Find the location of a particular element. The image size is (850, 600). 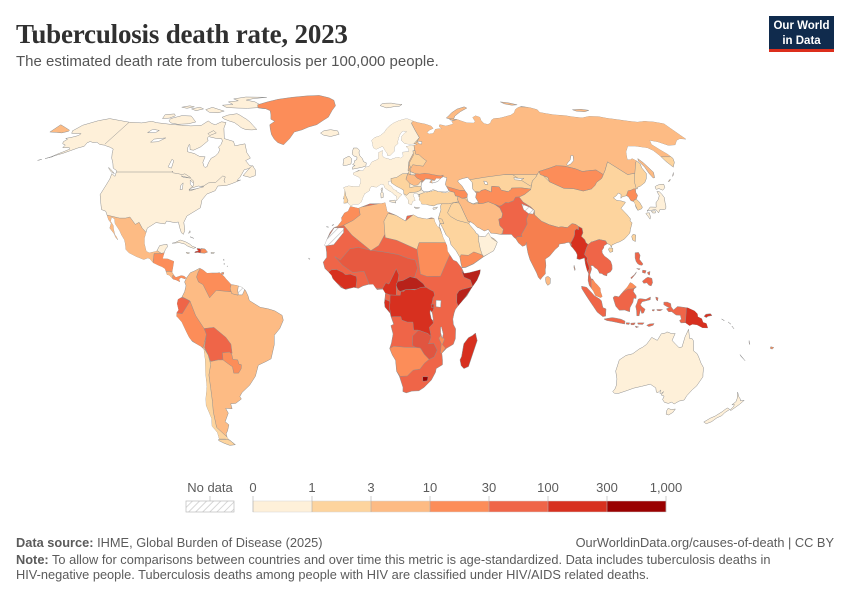

svg-text: 1,000 is located at coordinates (666, 487).